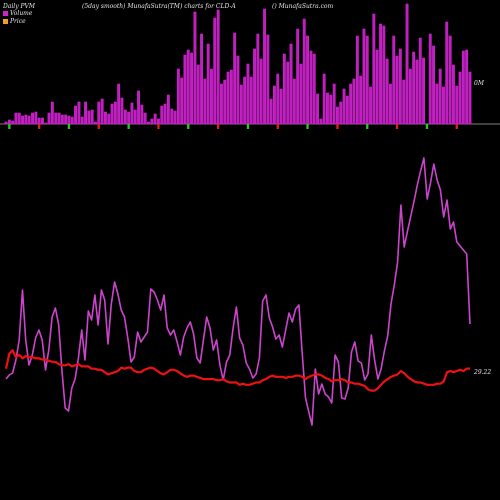  I want to click on legend-price-label: Price, so click(18, 21).